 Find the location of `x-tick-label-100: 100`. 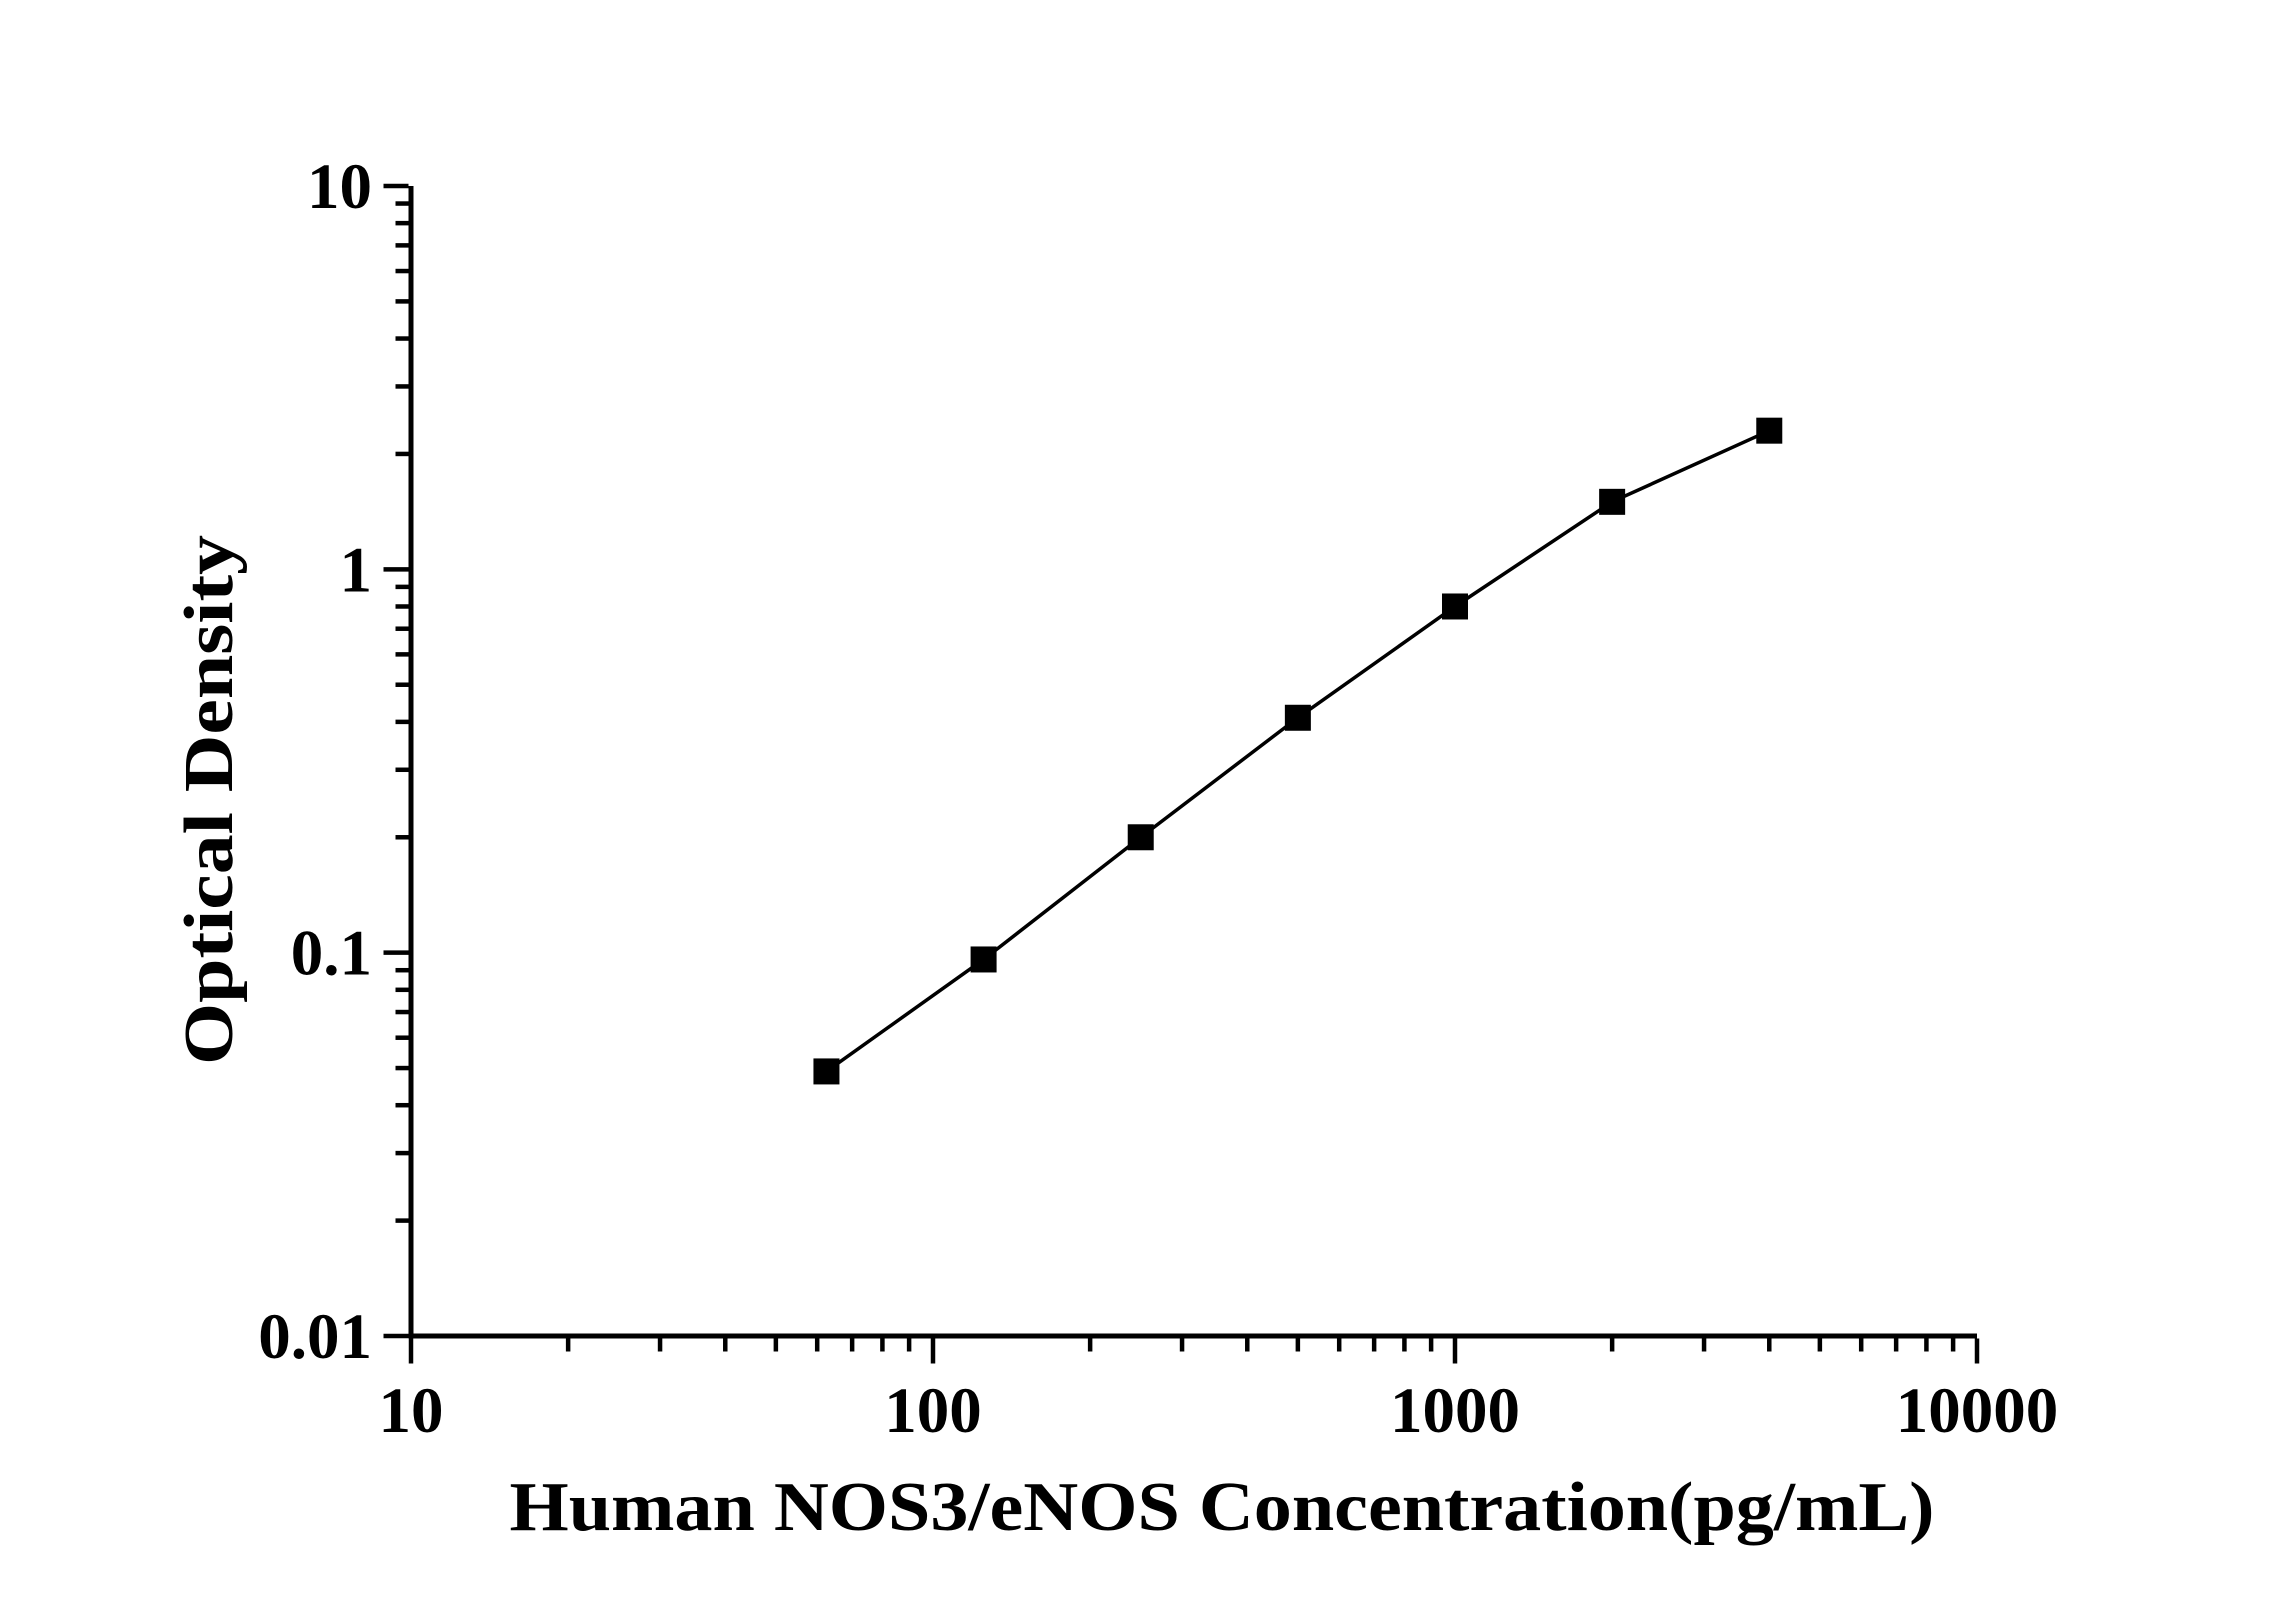

x-tick-label-100: 100 is located at coordinates (933, 1411).